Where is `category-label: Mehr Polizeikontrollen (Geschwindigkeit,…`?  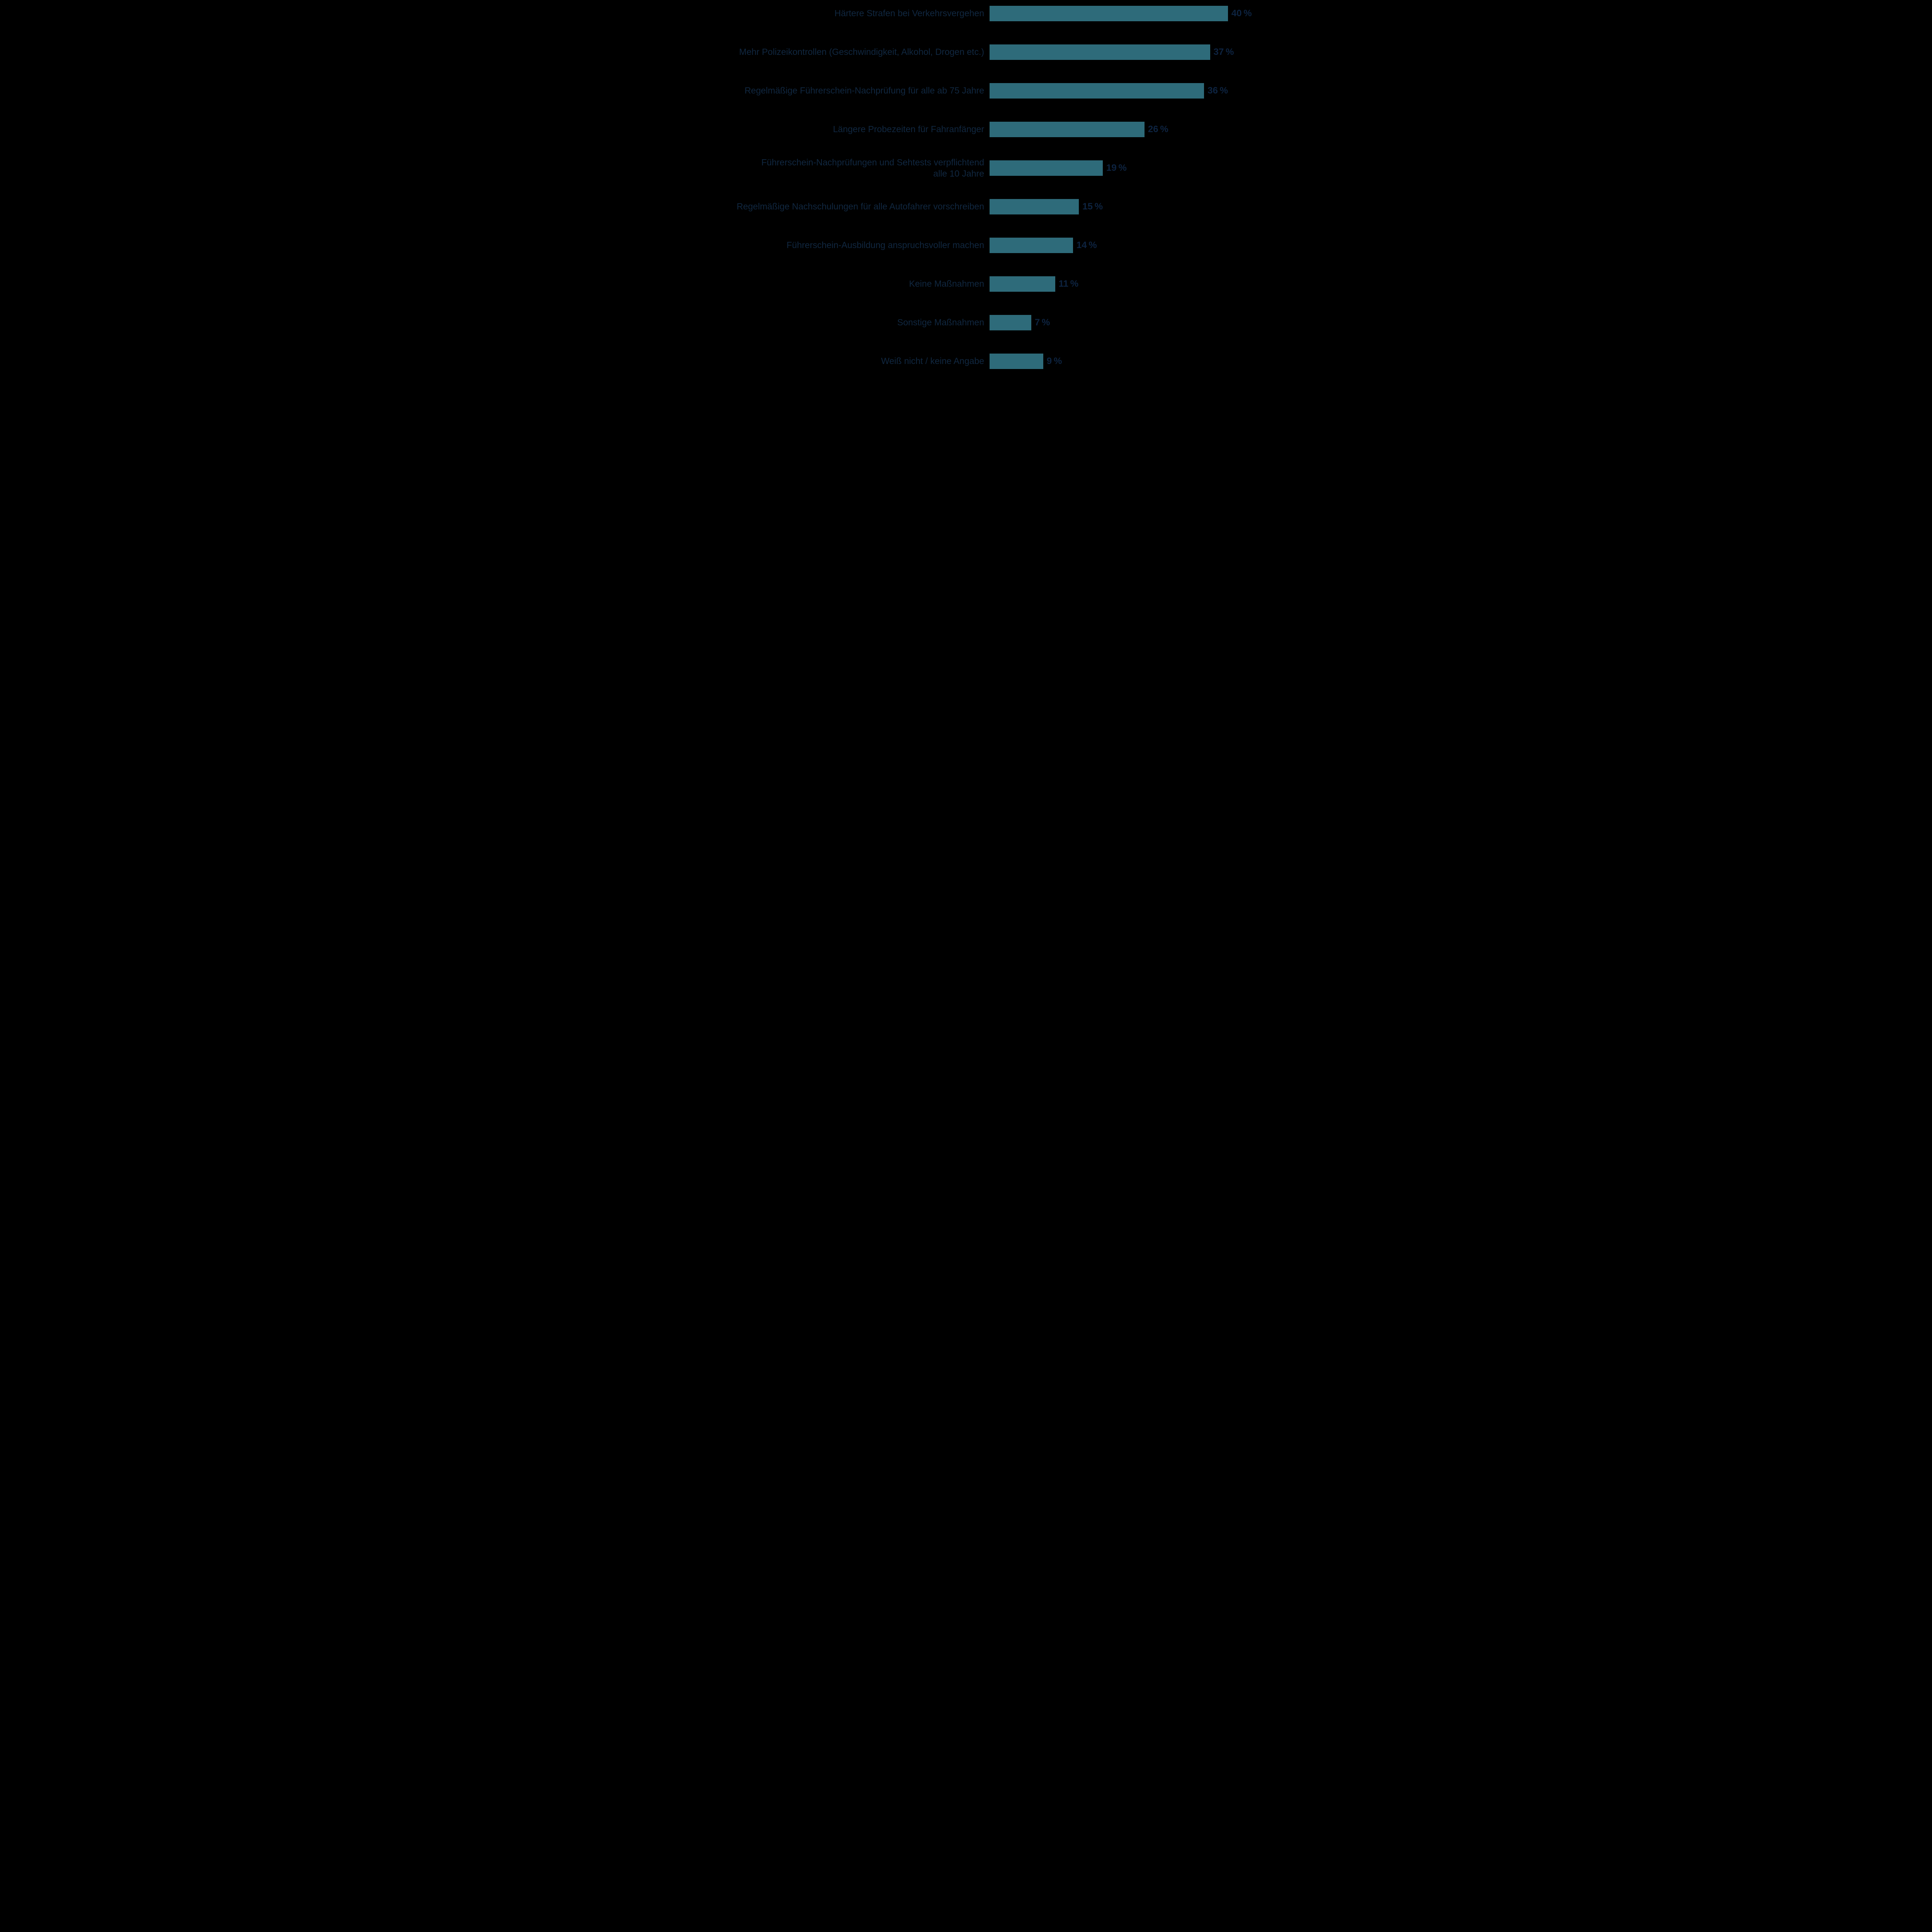
category-label: Mehr Polizeikontrollen (Geschwindigkeit,… is located at coordinates (862, 52).